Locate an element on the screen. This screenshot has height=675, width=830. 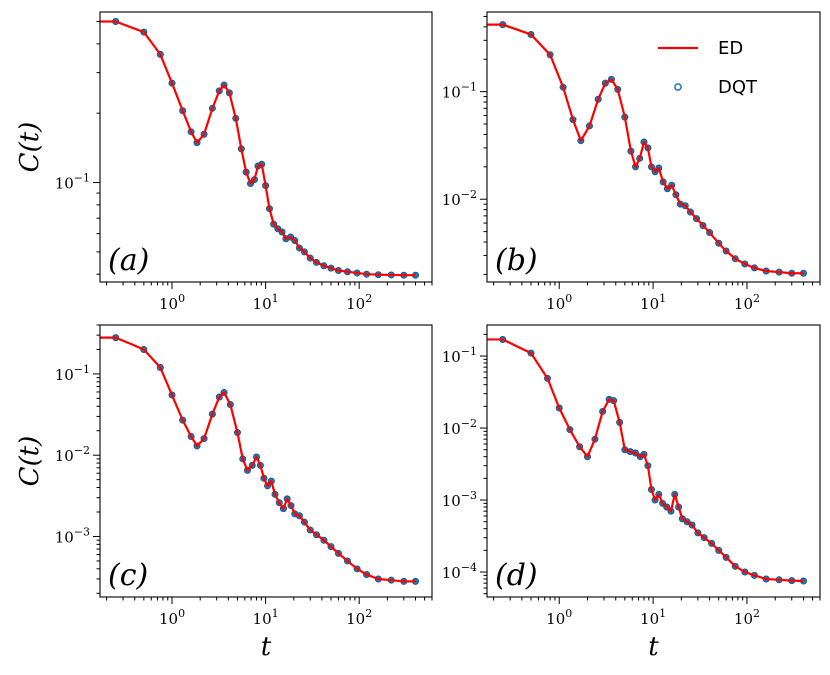
legend-label: DQT is located at coordinates (738, 87).